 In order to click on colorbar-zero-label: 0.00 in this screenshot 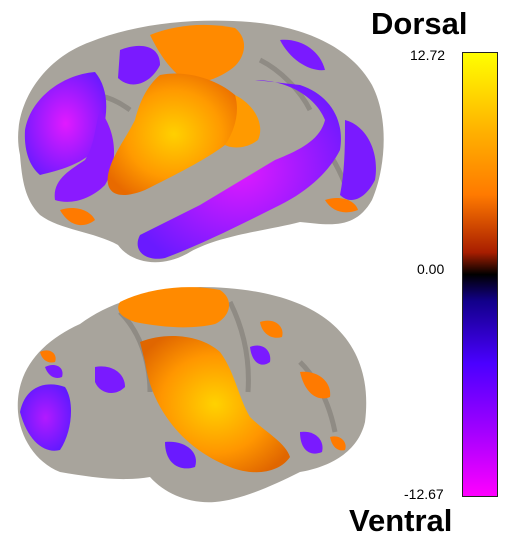, I will do `click(431, 269)`.